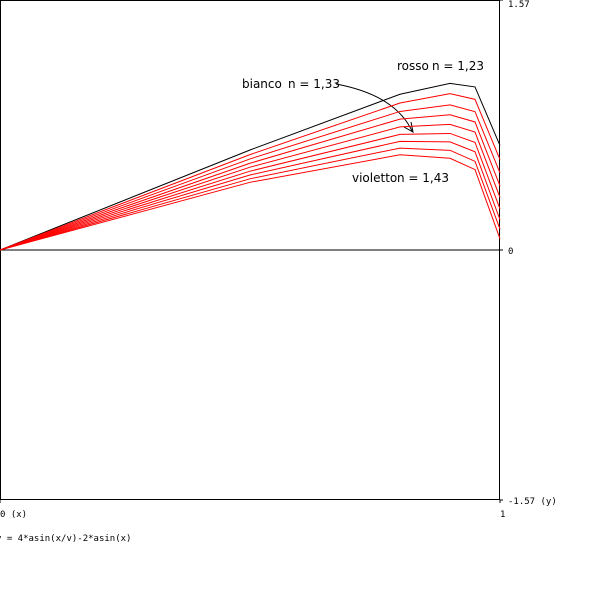 The width and height of the screenshot is (600, 600). Describe the element at coordinates (502, 515) in the screenshot. I see `x-tick-label: 1` at that location.